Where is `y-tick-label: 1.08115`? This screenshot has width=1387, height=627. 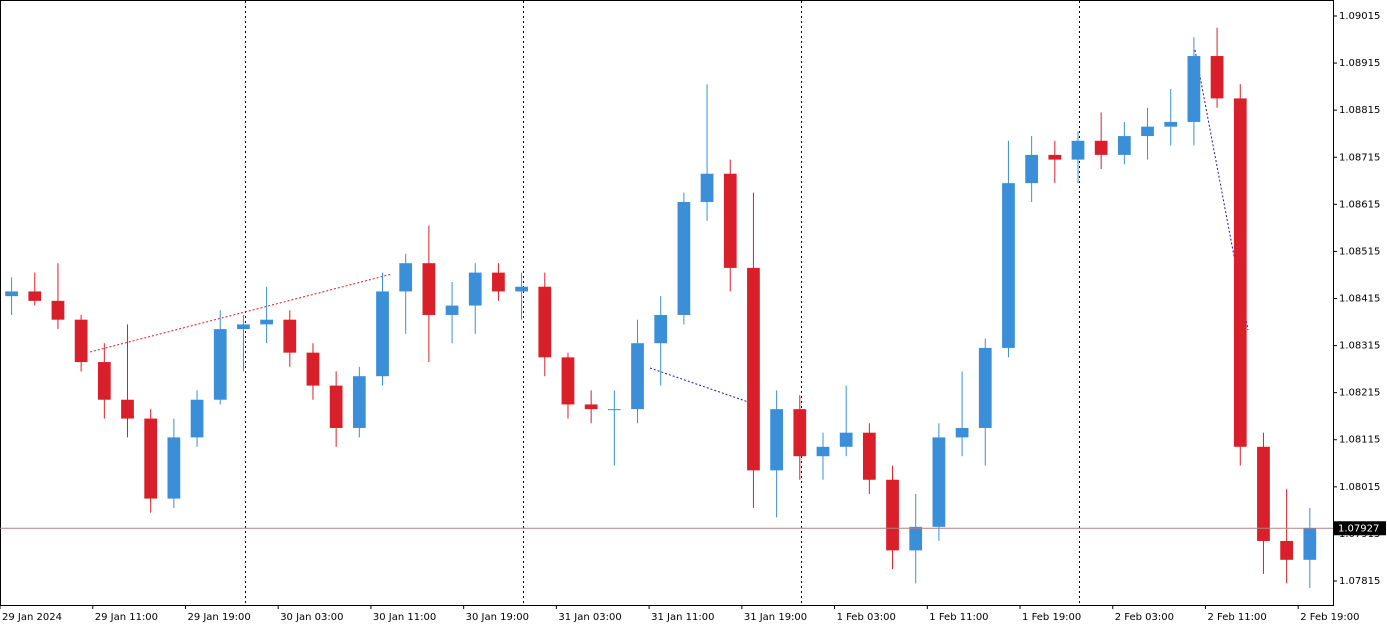 y-tick-label: 1.08115 is located at coordinates (1359, 440).